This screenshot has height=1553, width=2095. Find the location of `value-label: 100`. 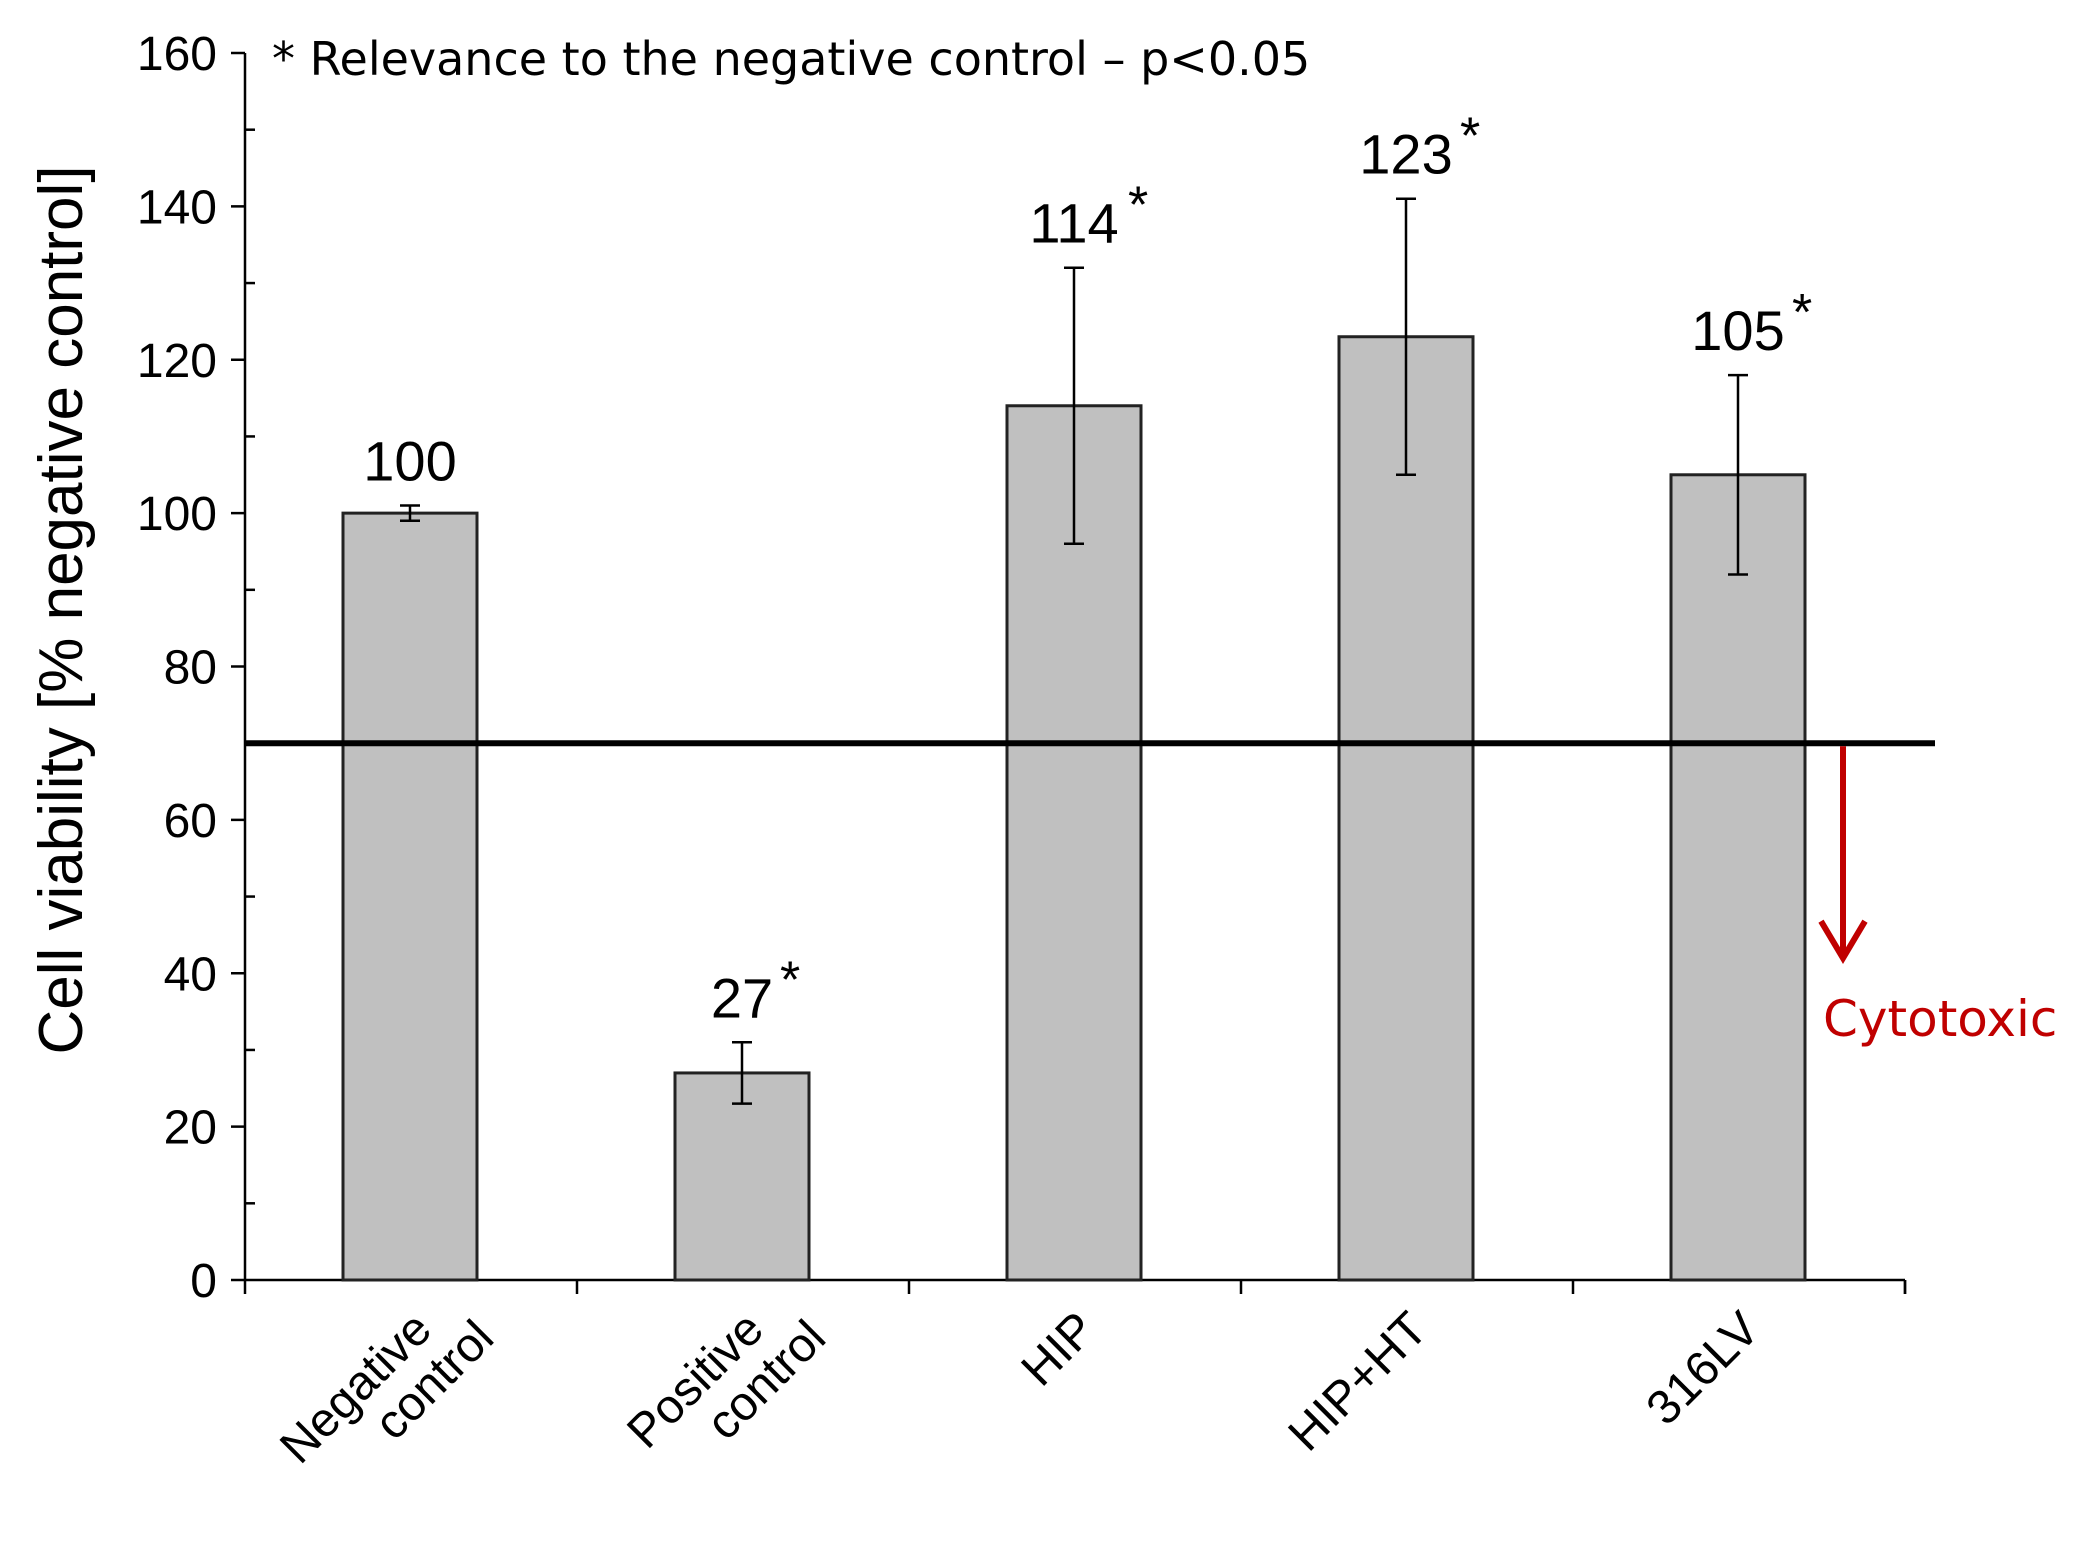

value-label: 100 is located at coordinates (409, 460).